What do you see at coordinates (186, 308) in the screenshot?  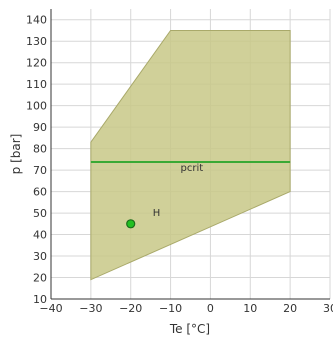 I see `x-tick-labels: −40 −30 −20 −10 0 10 20 30` at bounding box center [186, 308].